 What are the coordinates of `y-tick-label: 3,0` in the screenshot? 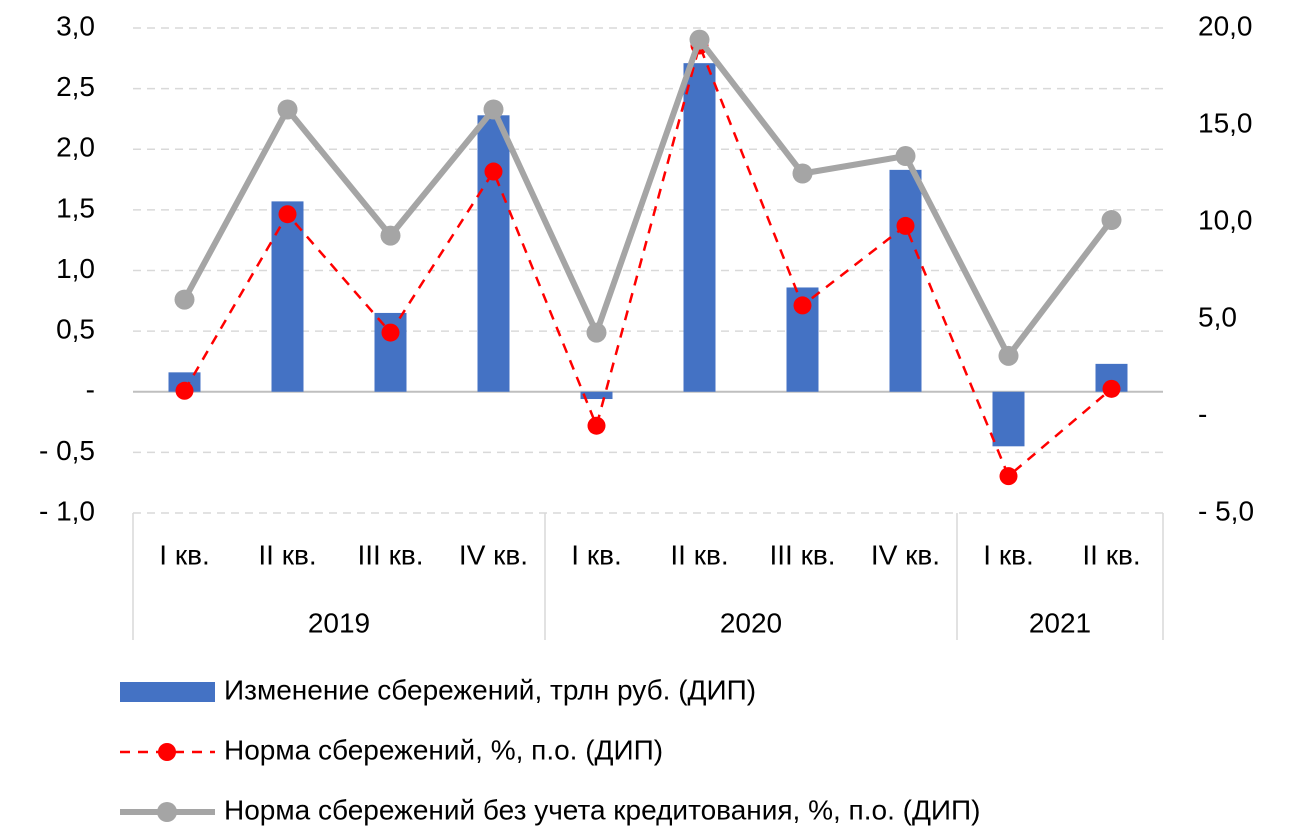 It's located at (75, 25).